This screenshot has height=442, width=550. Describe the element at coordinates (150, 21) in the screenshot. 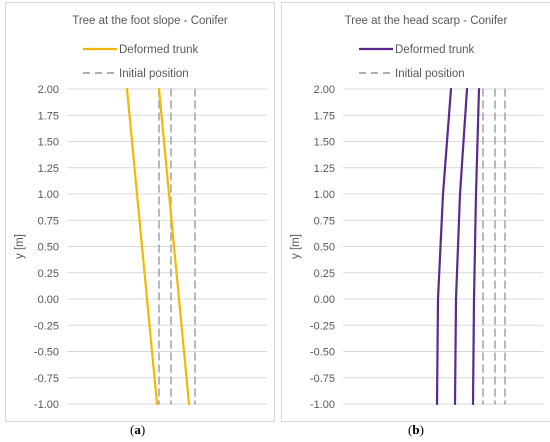

I see `chart-title: Tree at the foot slope - Conifer` at that location.